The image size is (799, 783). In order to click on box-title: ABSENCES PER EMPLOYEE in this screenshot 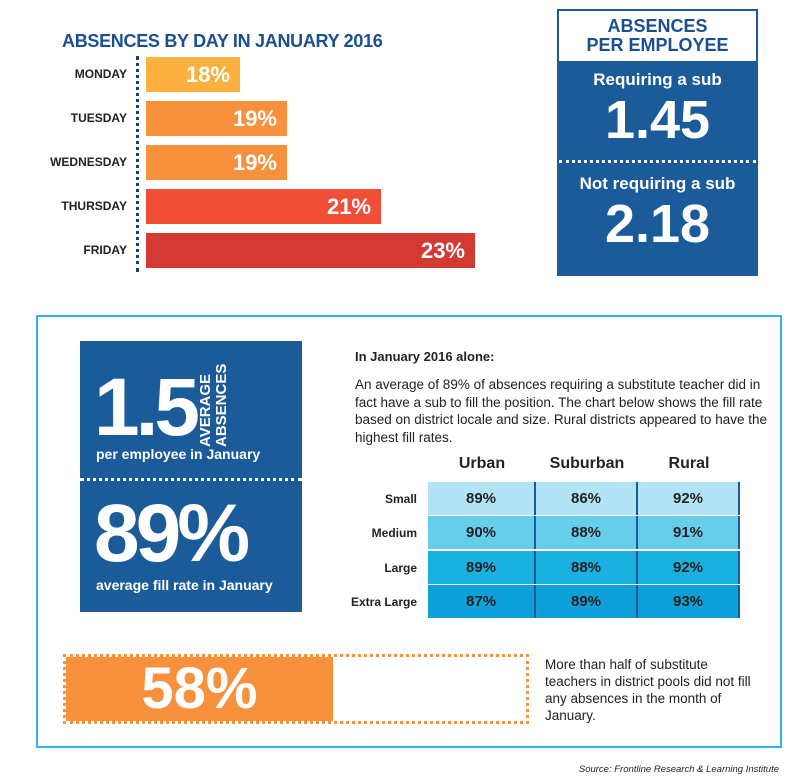, I will do `click(657, 36)`.